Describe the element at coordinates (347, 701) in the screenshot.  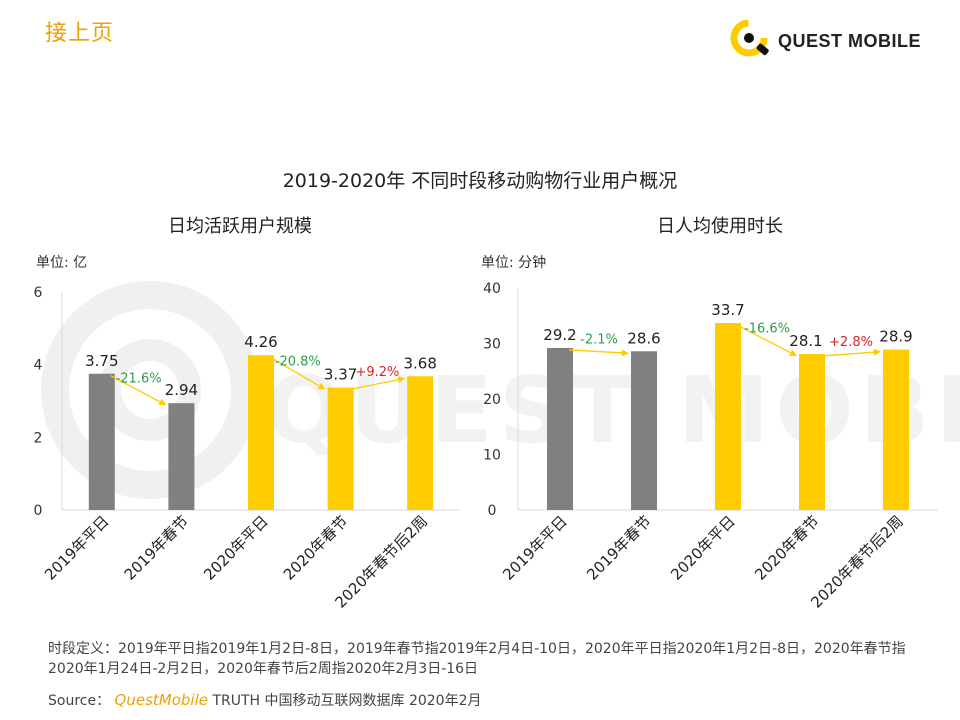
I see `source-text: TRUTH 中国移动互联网数据库 2020年2月` at that location.